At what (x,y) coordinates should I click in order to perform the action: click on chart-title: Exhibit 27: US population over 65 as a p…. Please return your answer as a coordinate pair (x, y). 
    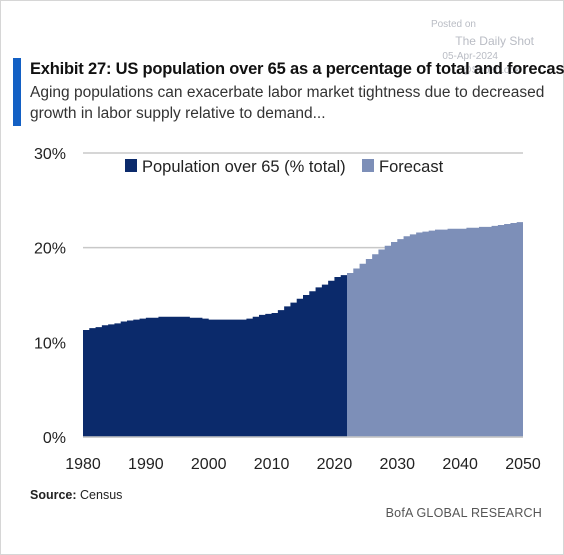
    Looking at the image, I should click on (297, 69).